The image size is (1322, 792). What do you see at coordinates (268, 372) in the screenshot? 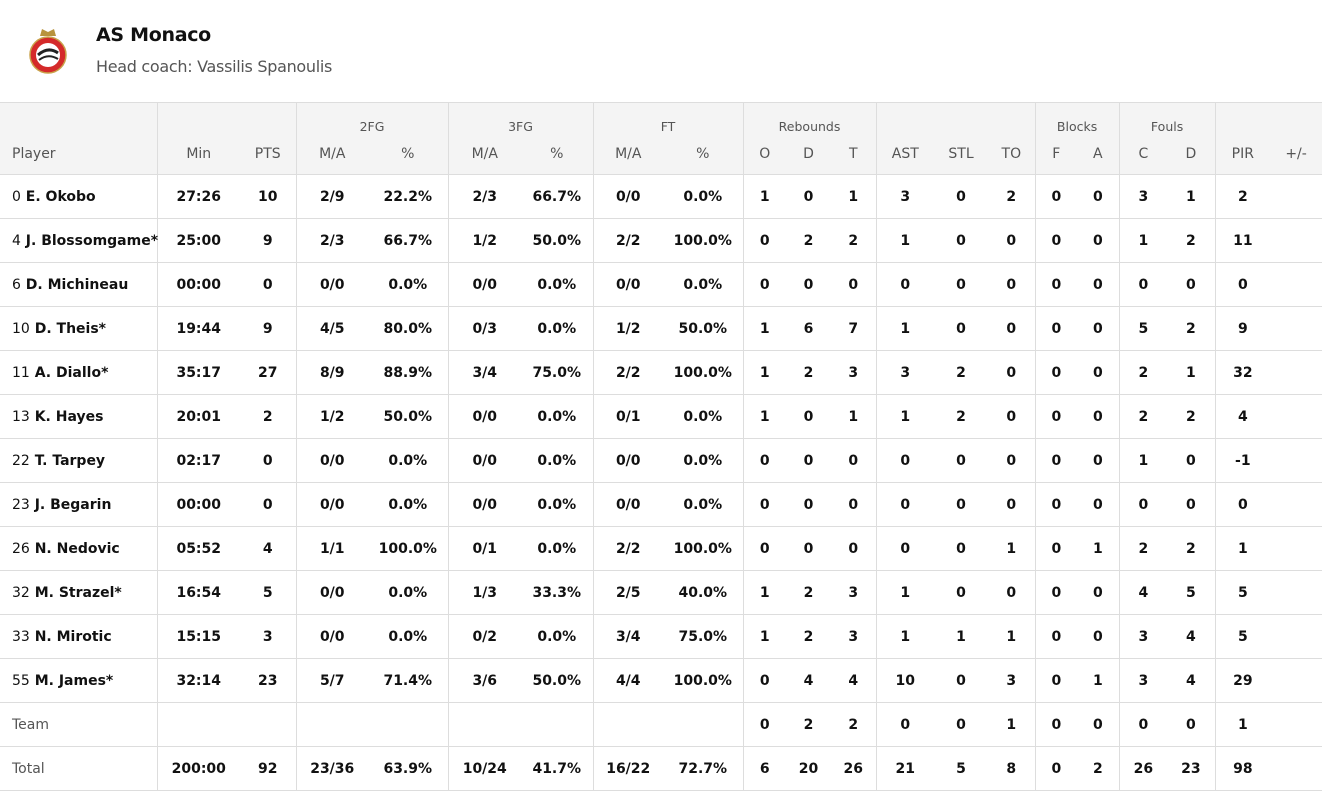
I see `stat-pts: 27` at bounding box center [268, 372].